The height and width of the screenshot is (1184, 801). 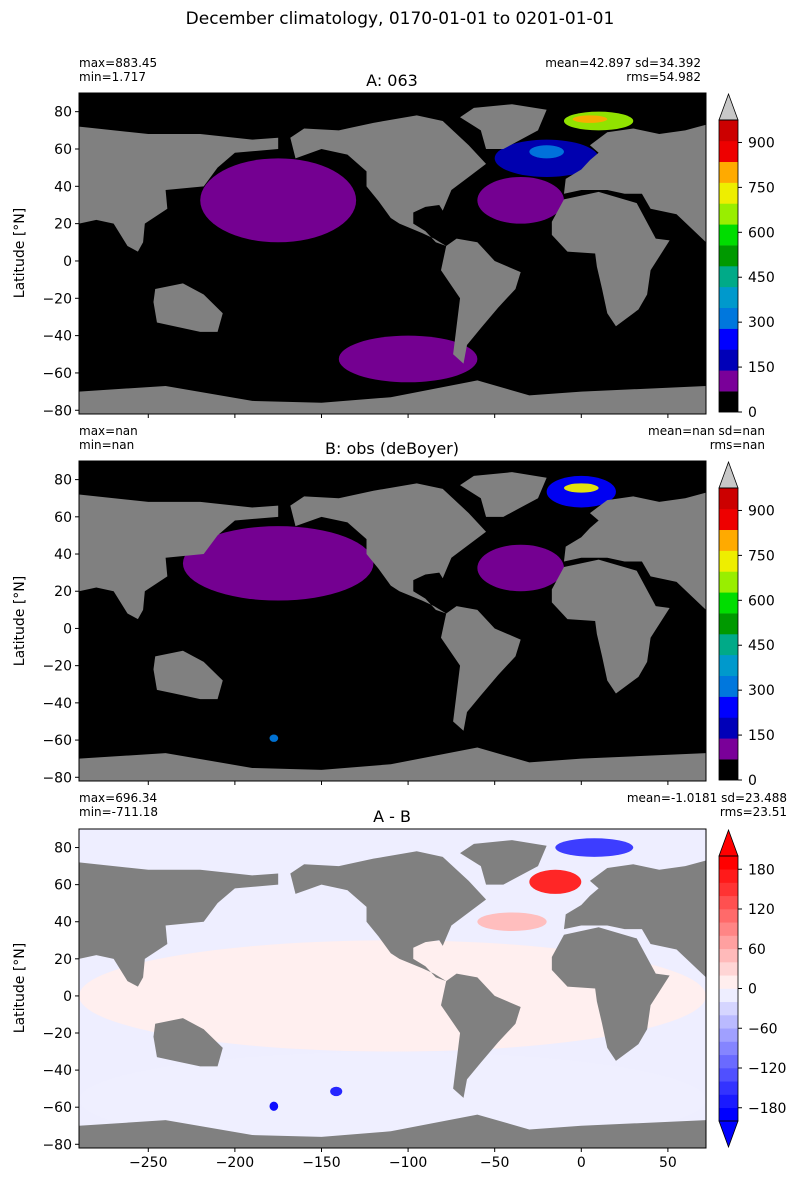 What do you see at coordinates (235, 1163) in the screenshot?
I see `xtick-label: −200` at bounding box center [235, 1163].